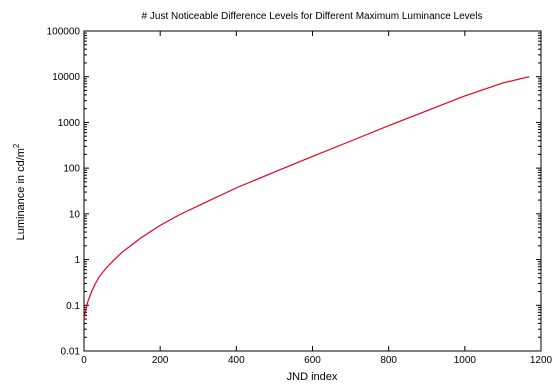 The image size is (554, 384). What do you see at coordinates (66, 77) in the screenshot?
I see `y-tick-label: 10000` at bounding box center [66, 77].